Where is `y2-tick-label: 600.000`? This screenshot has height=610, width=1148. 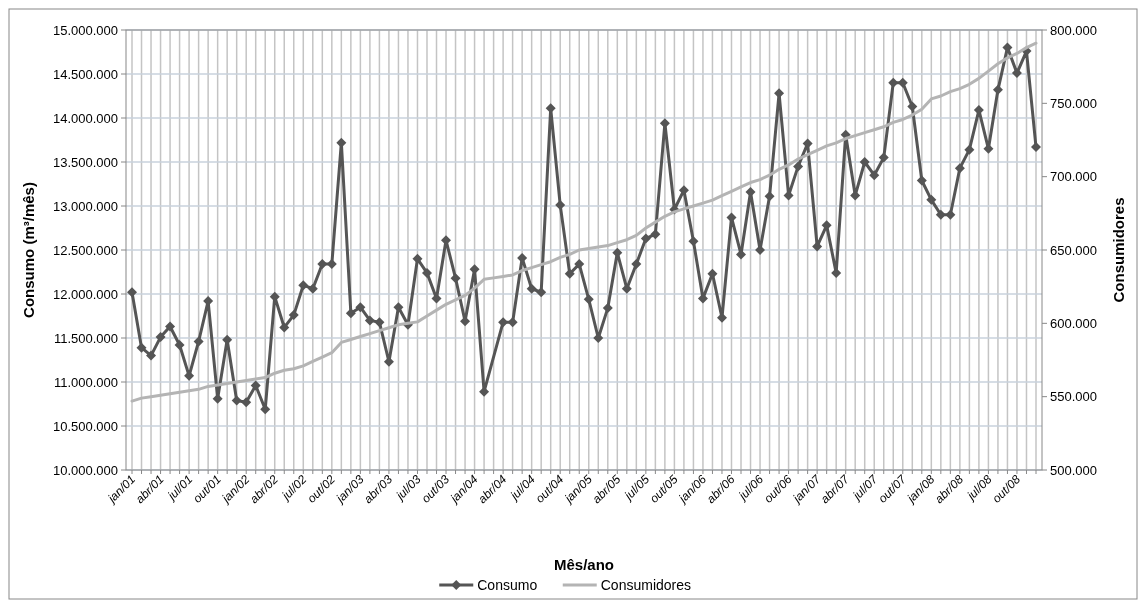
y2-tick-label: 600.000 is located at coordinates (1073, 323).